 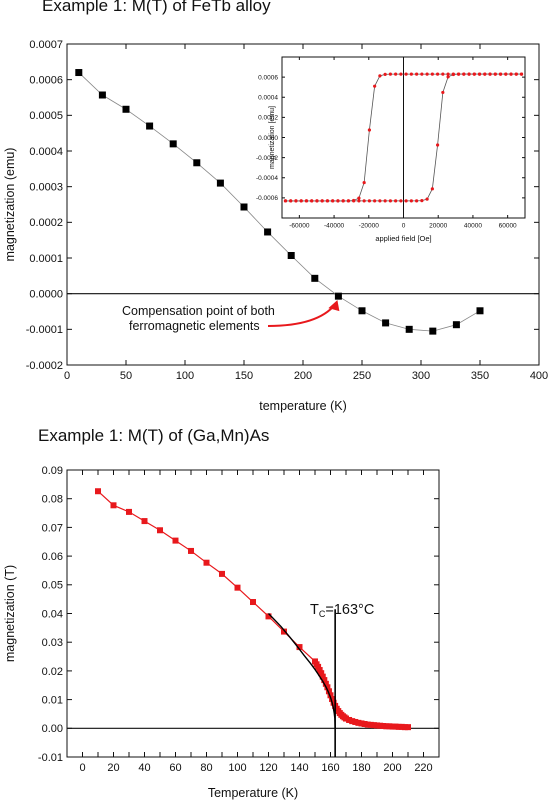 I want to click on chart2-tc-label-rest: =163°C, so click(x=349, y=610).